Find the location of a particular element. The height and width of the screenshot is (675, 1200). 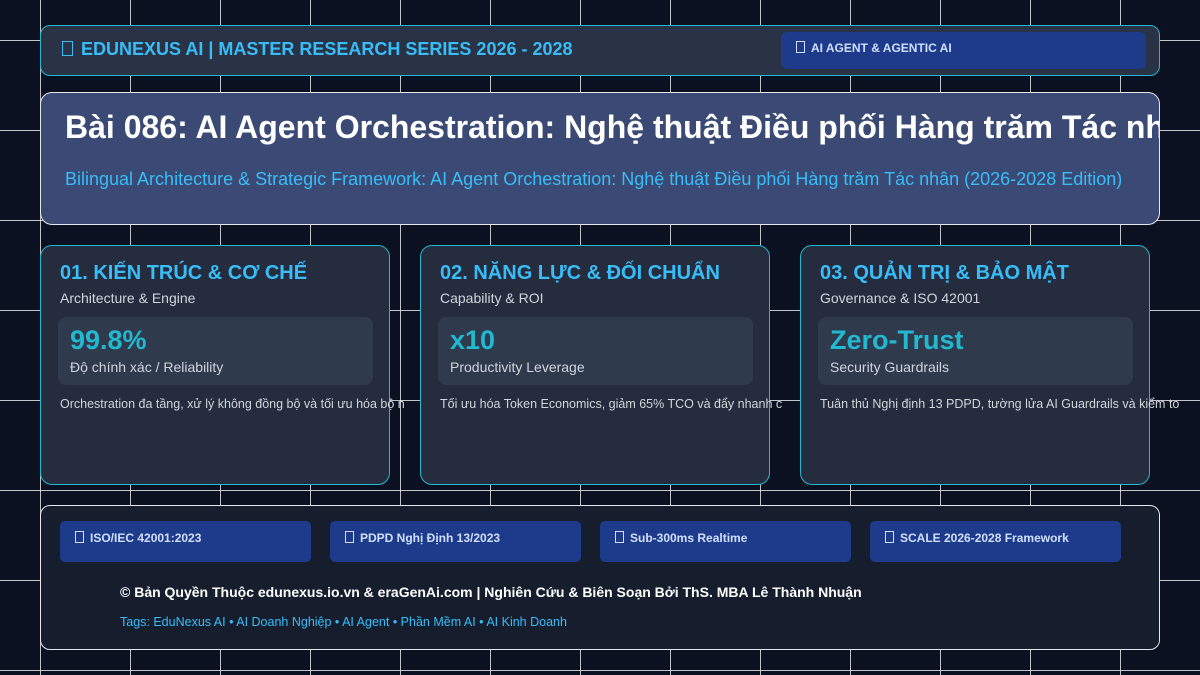

metric-label: Security Guardrails is located at coordinates (890, 367).